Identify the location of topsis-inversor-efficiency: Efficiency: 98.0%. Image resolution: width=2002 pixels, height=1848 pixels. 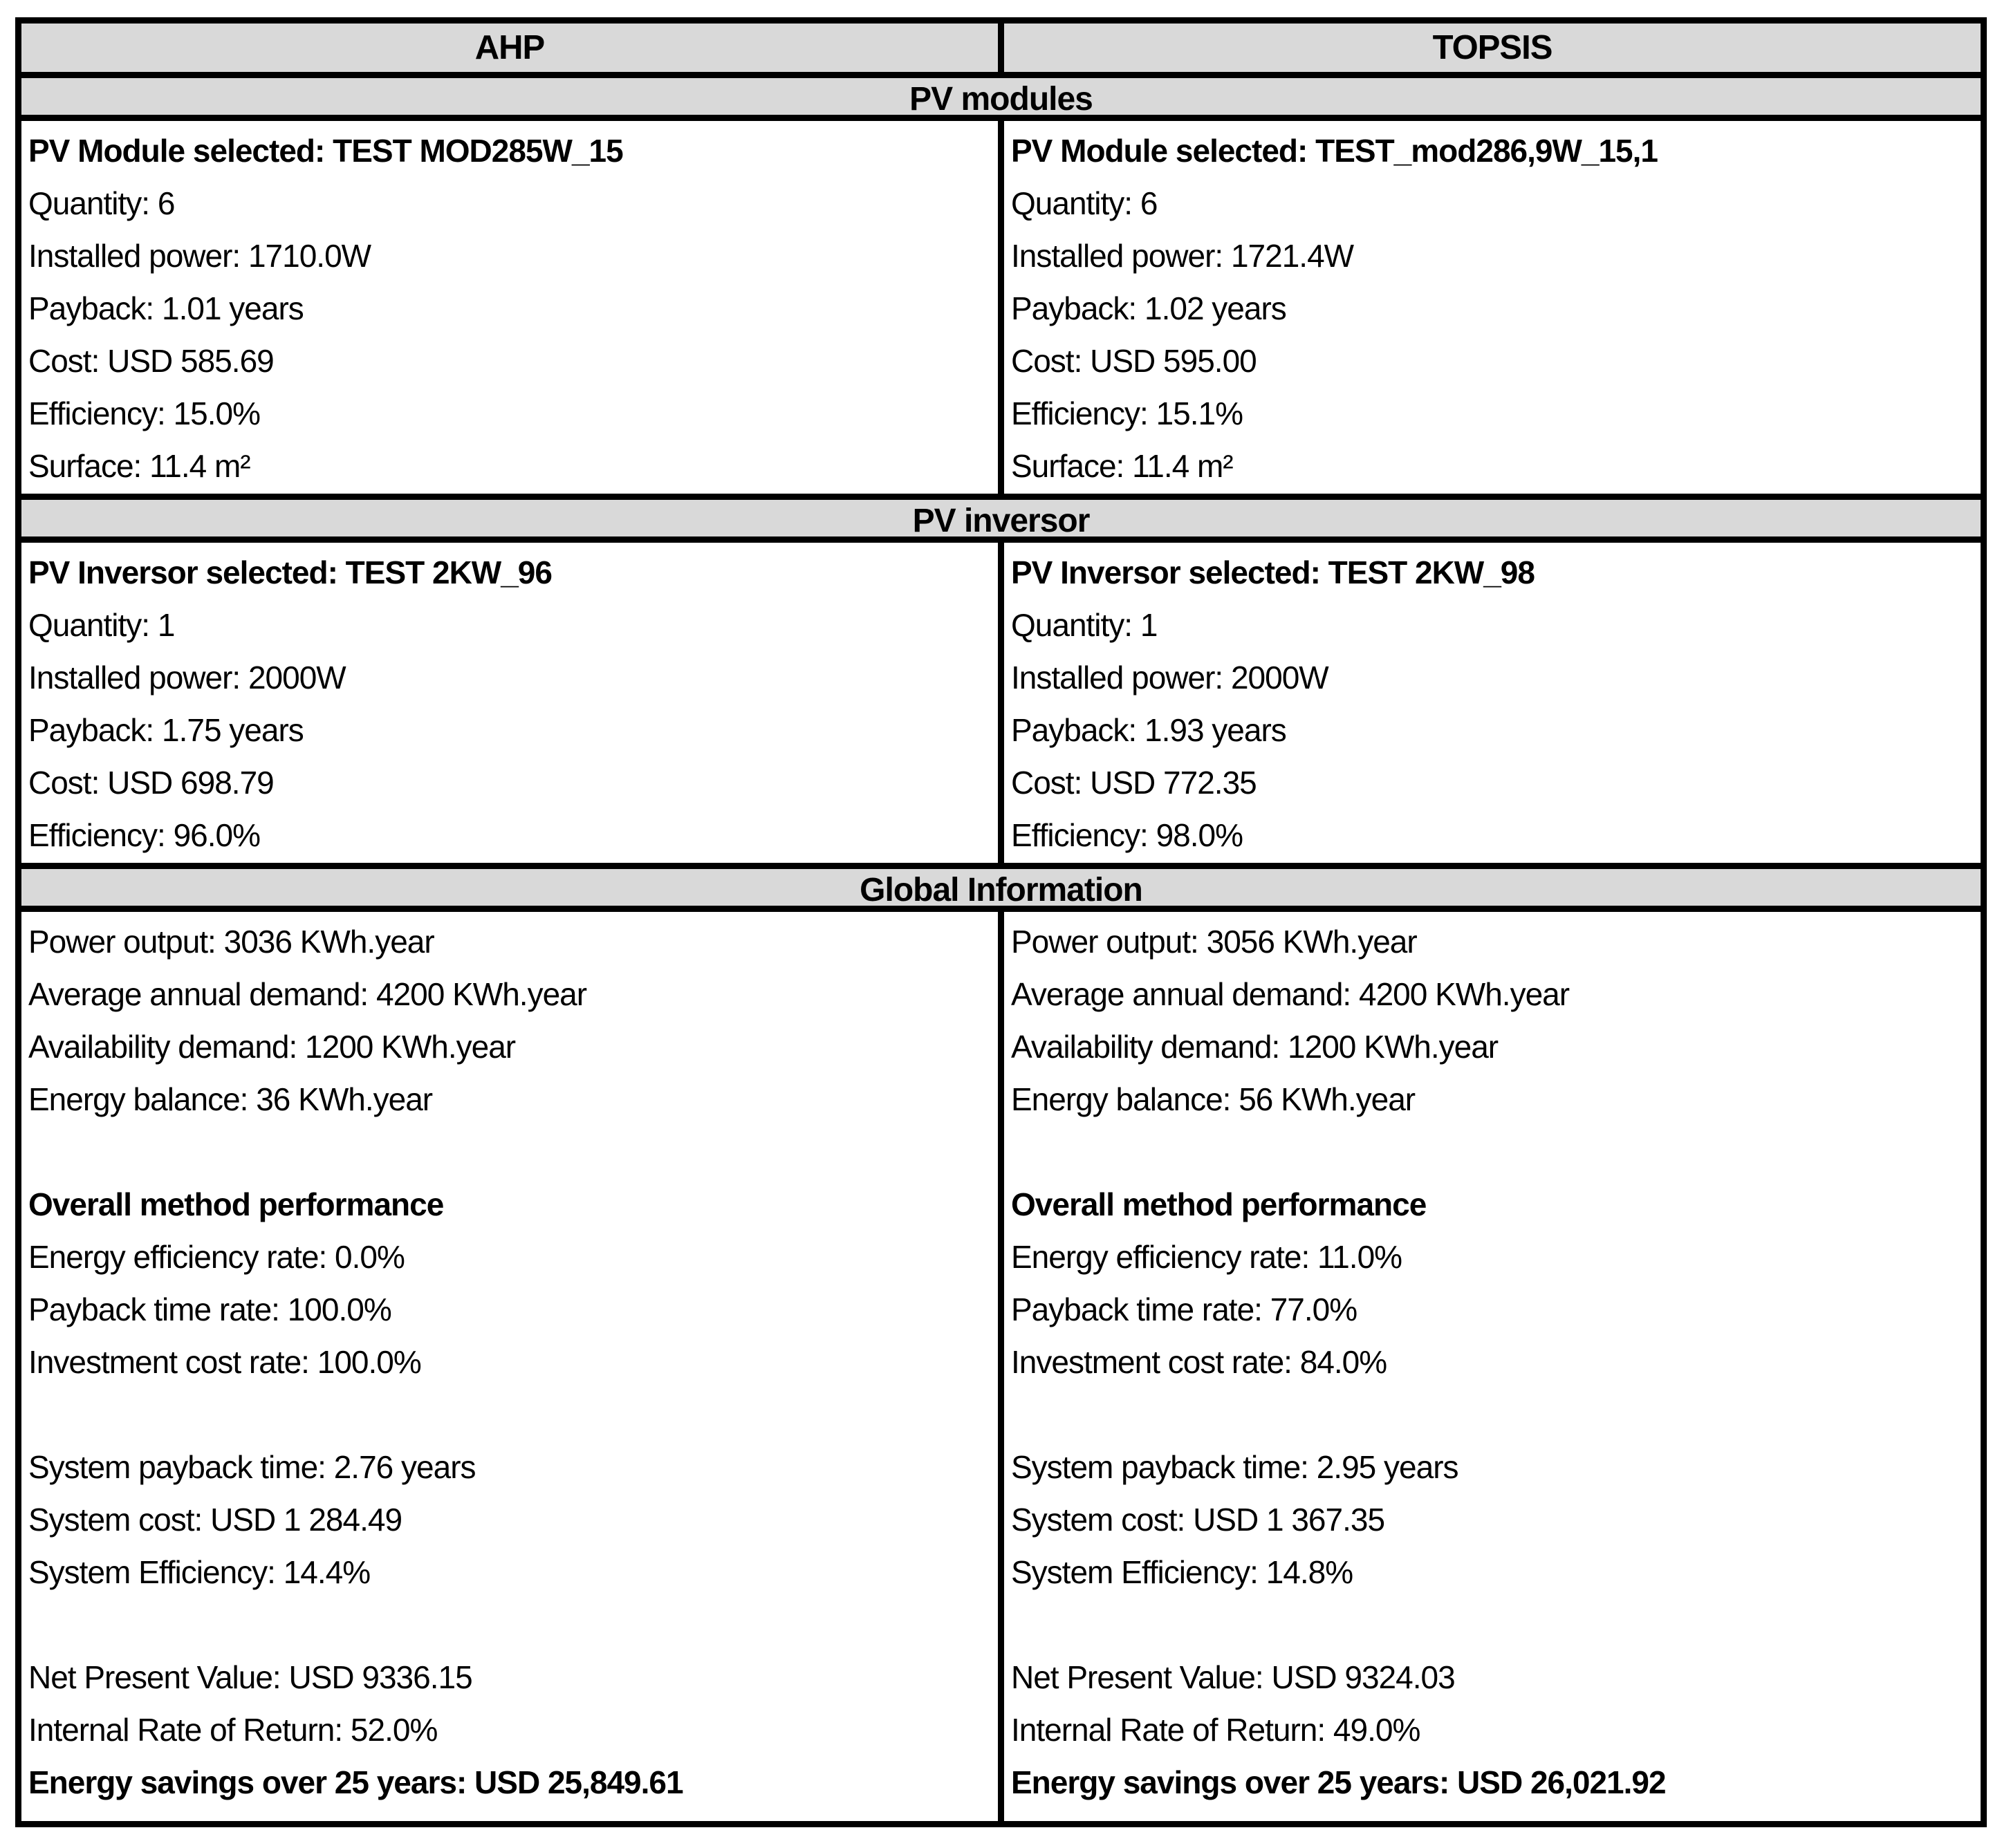
(1127, 835).